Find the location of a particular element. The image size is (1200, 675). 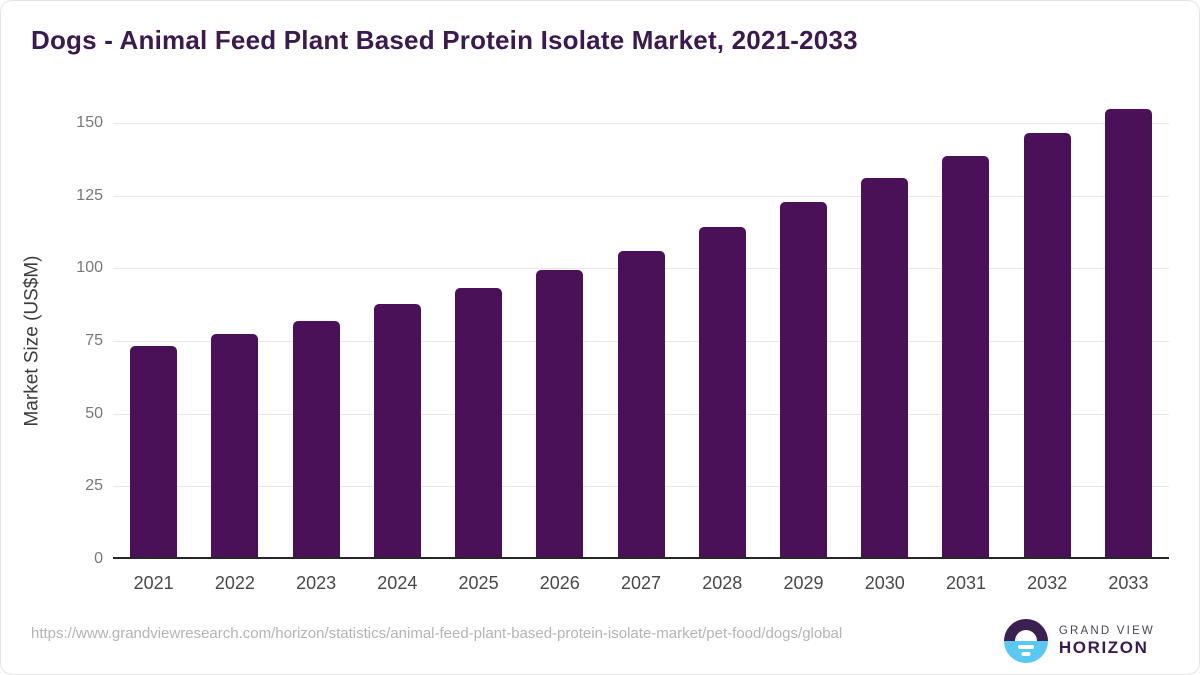

x-tick-label-2030: 2030 is located at coordinates (884, 583).